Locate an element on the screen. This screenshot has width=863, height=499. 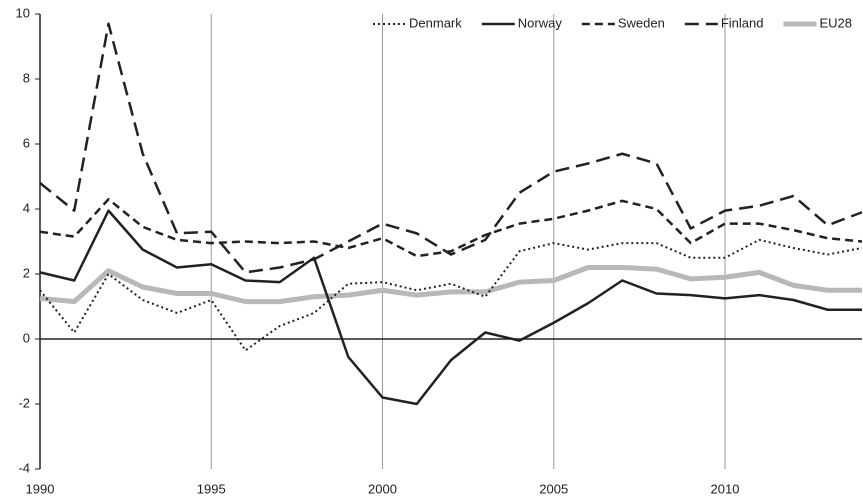
y-tick-label: 4 is located at coordinates (26, 207).